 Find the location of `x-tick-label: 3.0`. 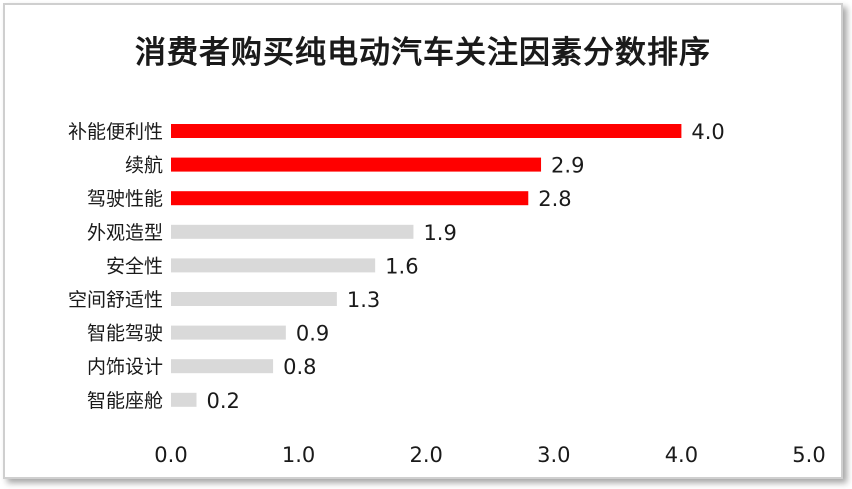

x-tick-label: 3.0 is located at coordinates (553, 455).